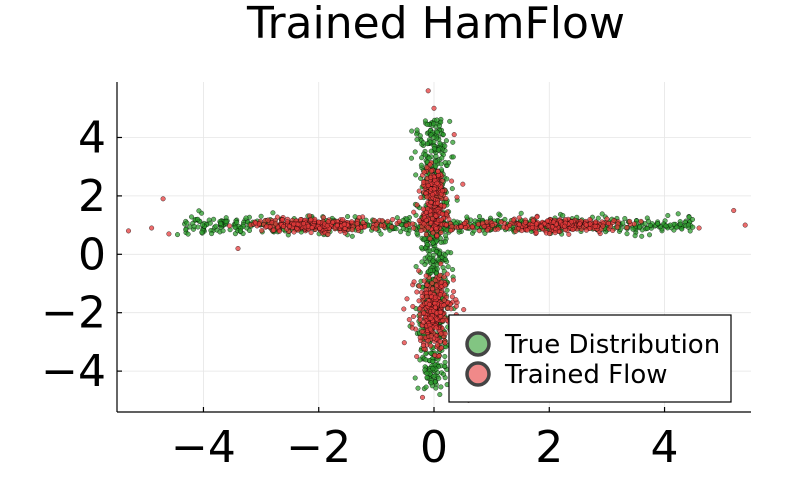 The image size is (800, 500). What do you see at coordinates (73, 371) in the screenshot?
I see `y-tick-label: −4` at bounding box center [73, 371].